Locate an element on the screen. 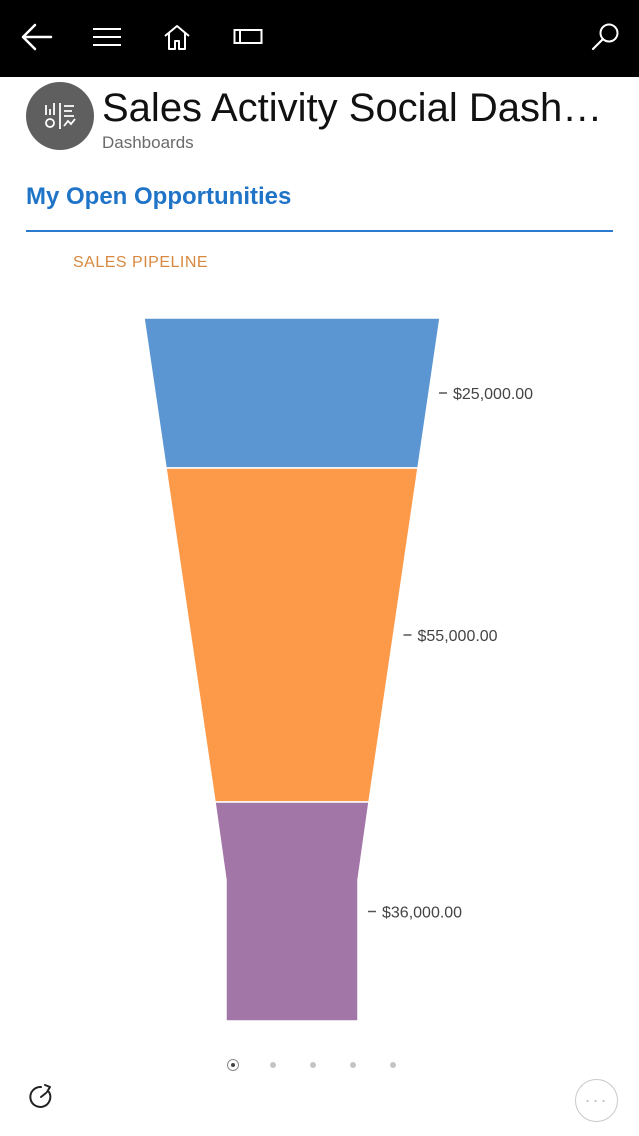  more-options-button: ··· is located at coordinates (596, 1100).